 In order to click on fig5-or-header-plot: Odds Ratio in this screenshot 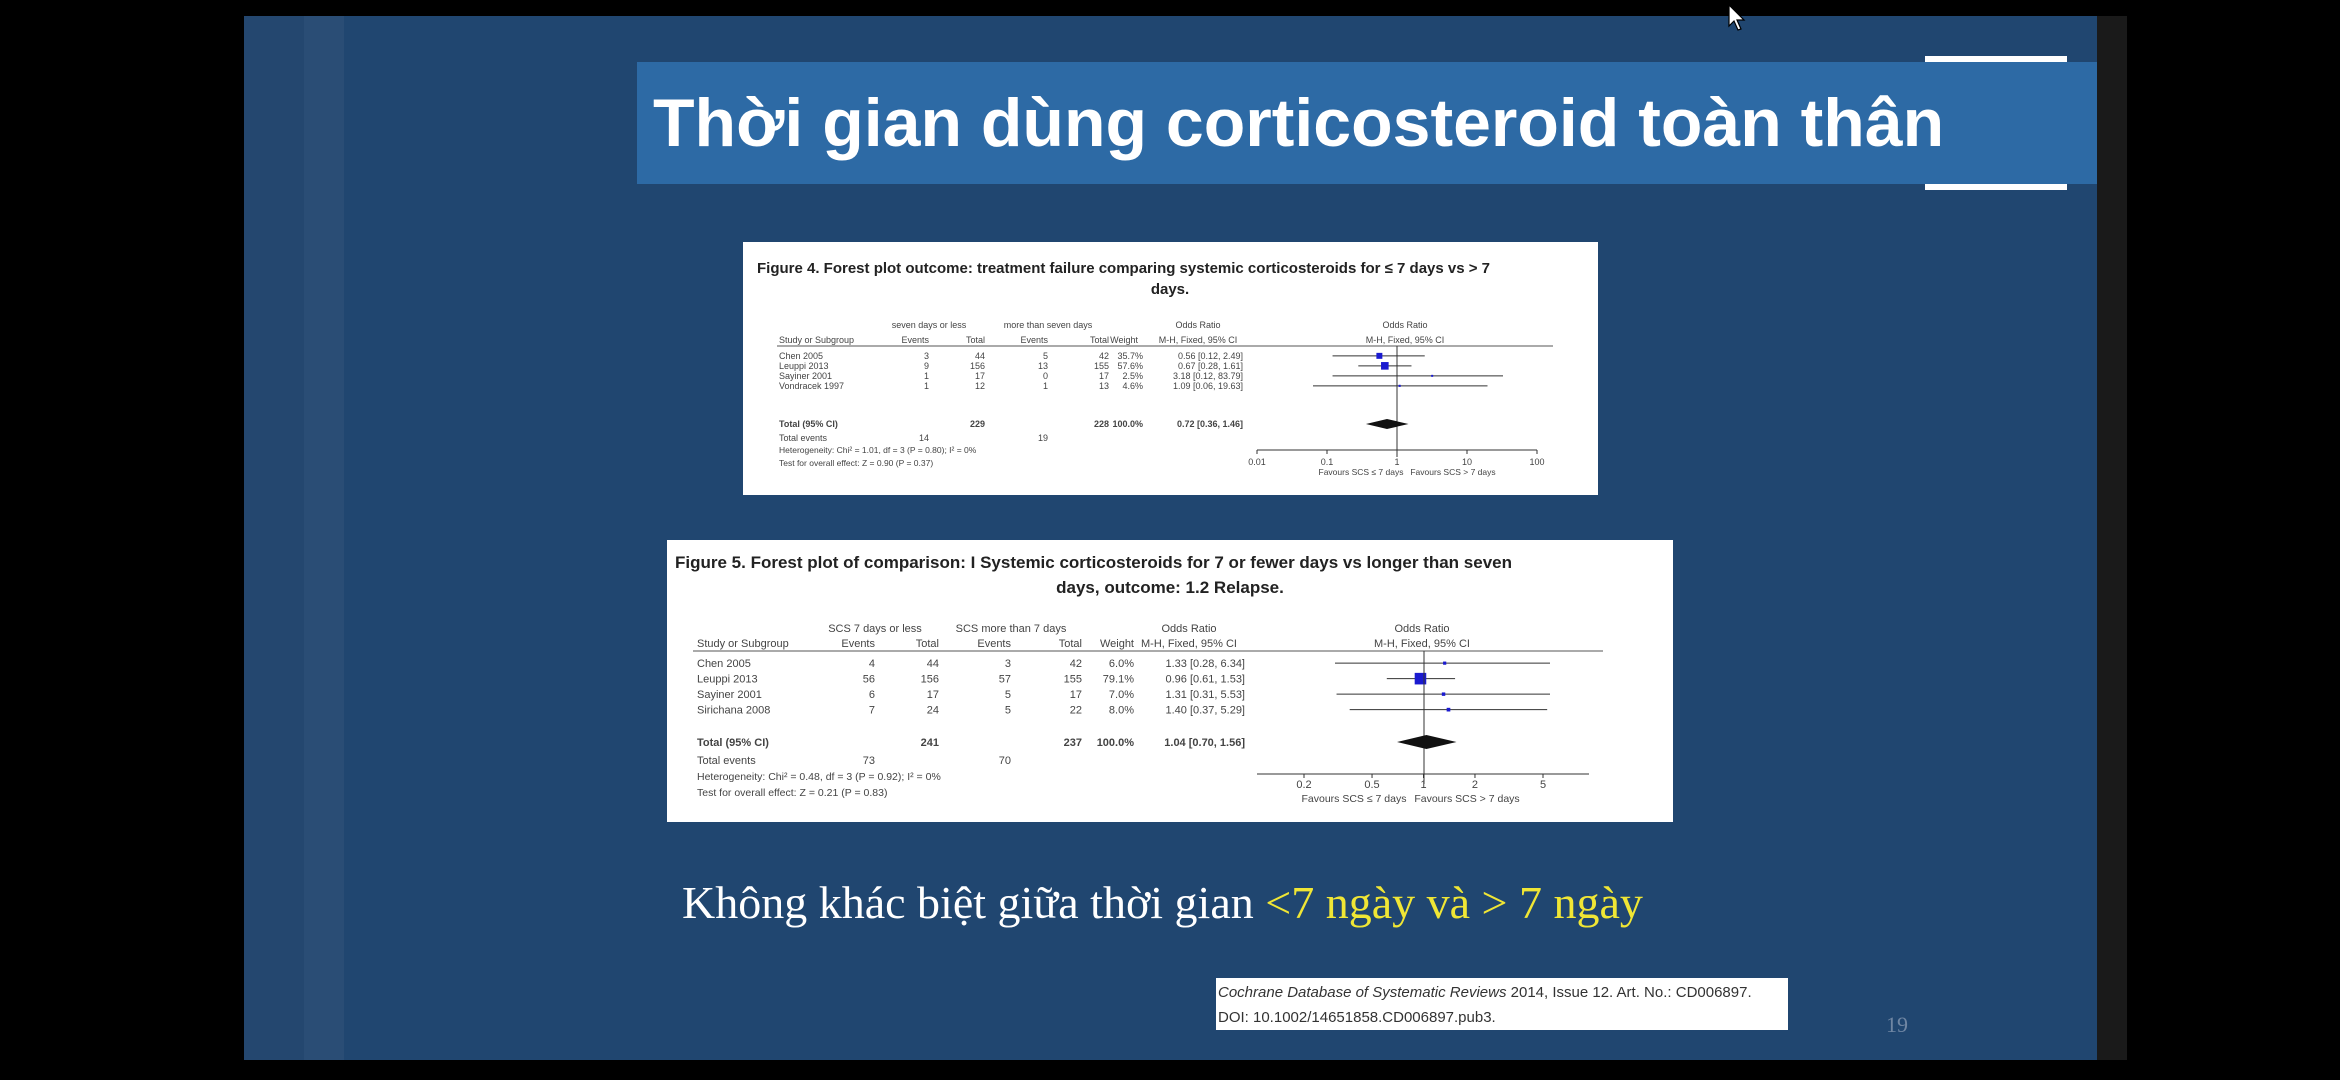, I will do `click(1421, 629)`.